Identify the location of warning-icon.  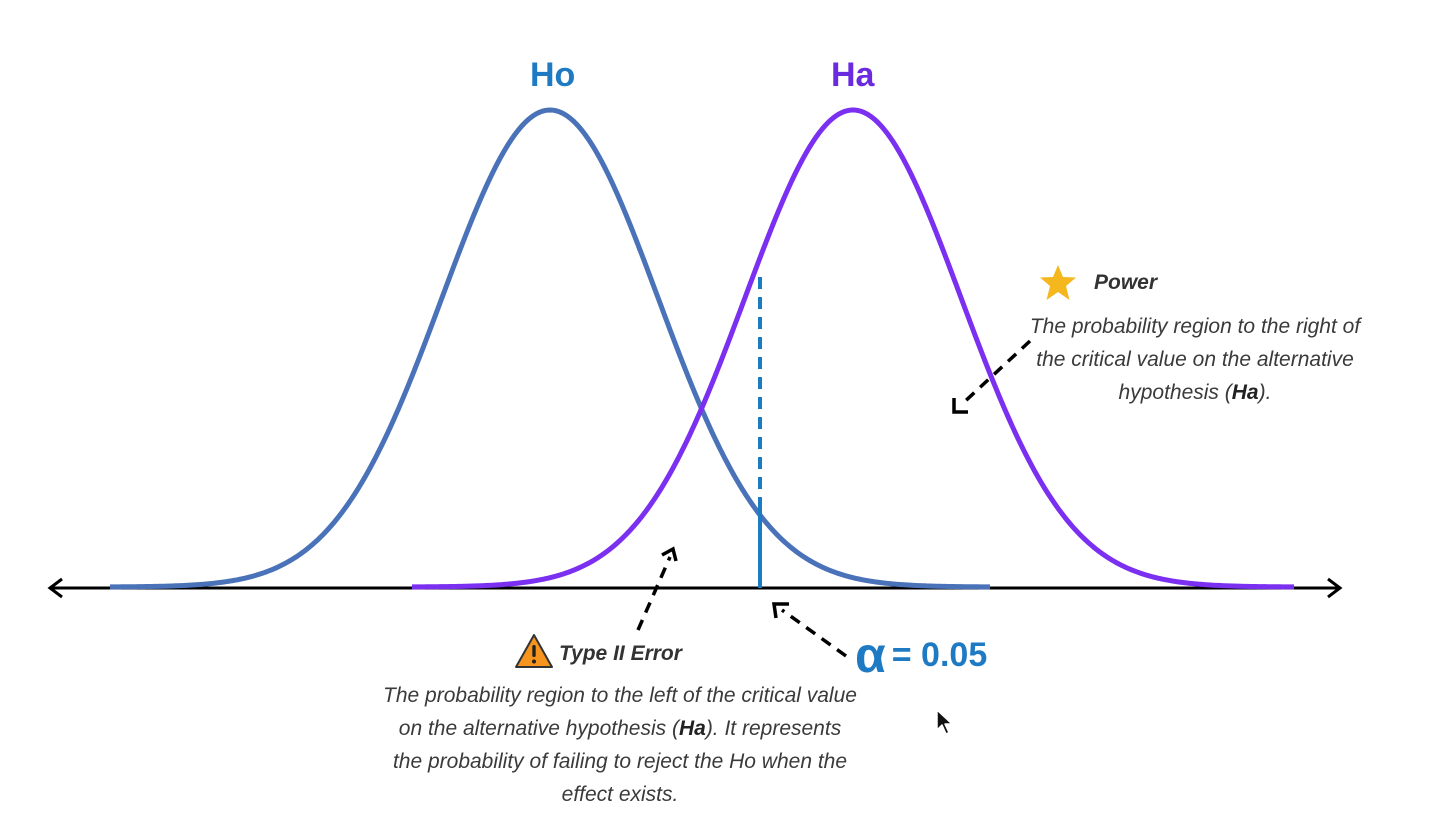
(534, 651).